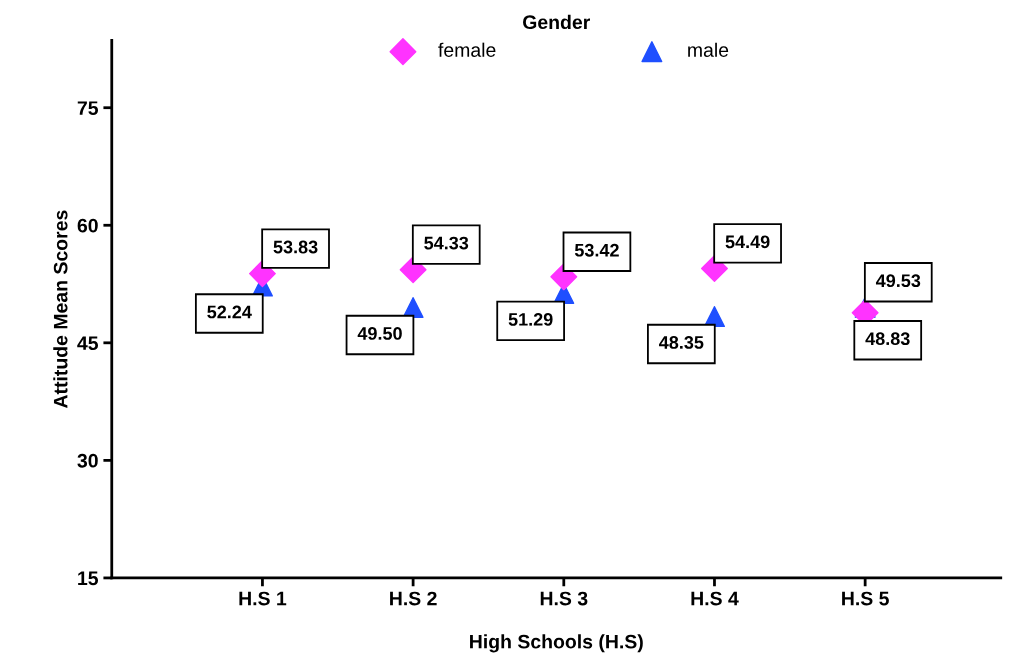 The image size is (1016, 672). I want to click on data-label: 48.35, so click(681, 342).